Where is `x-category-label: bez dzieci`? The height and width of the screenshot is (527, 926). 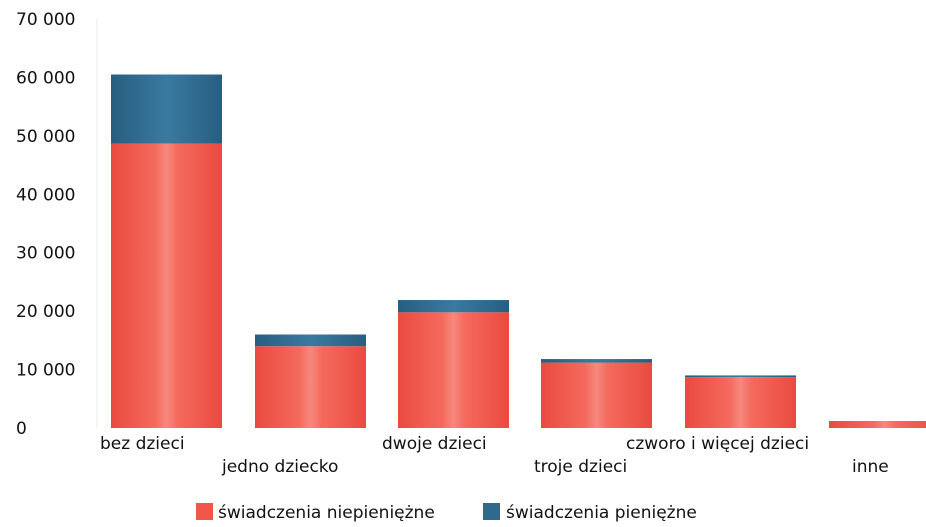
x-category-label: bez dzieci is located at coordinates (142, 444).